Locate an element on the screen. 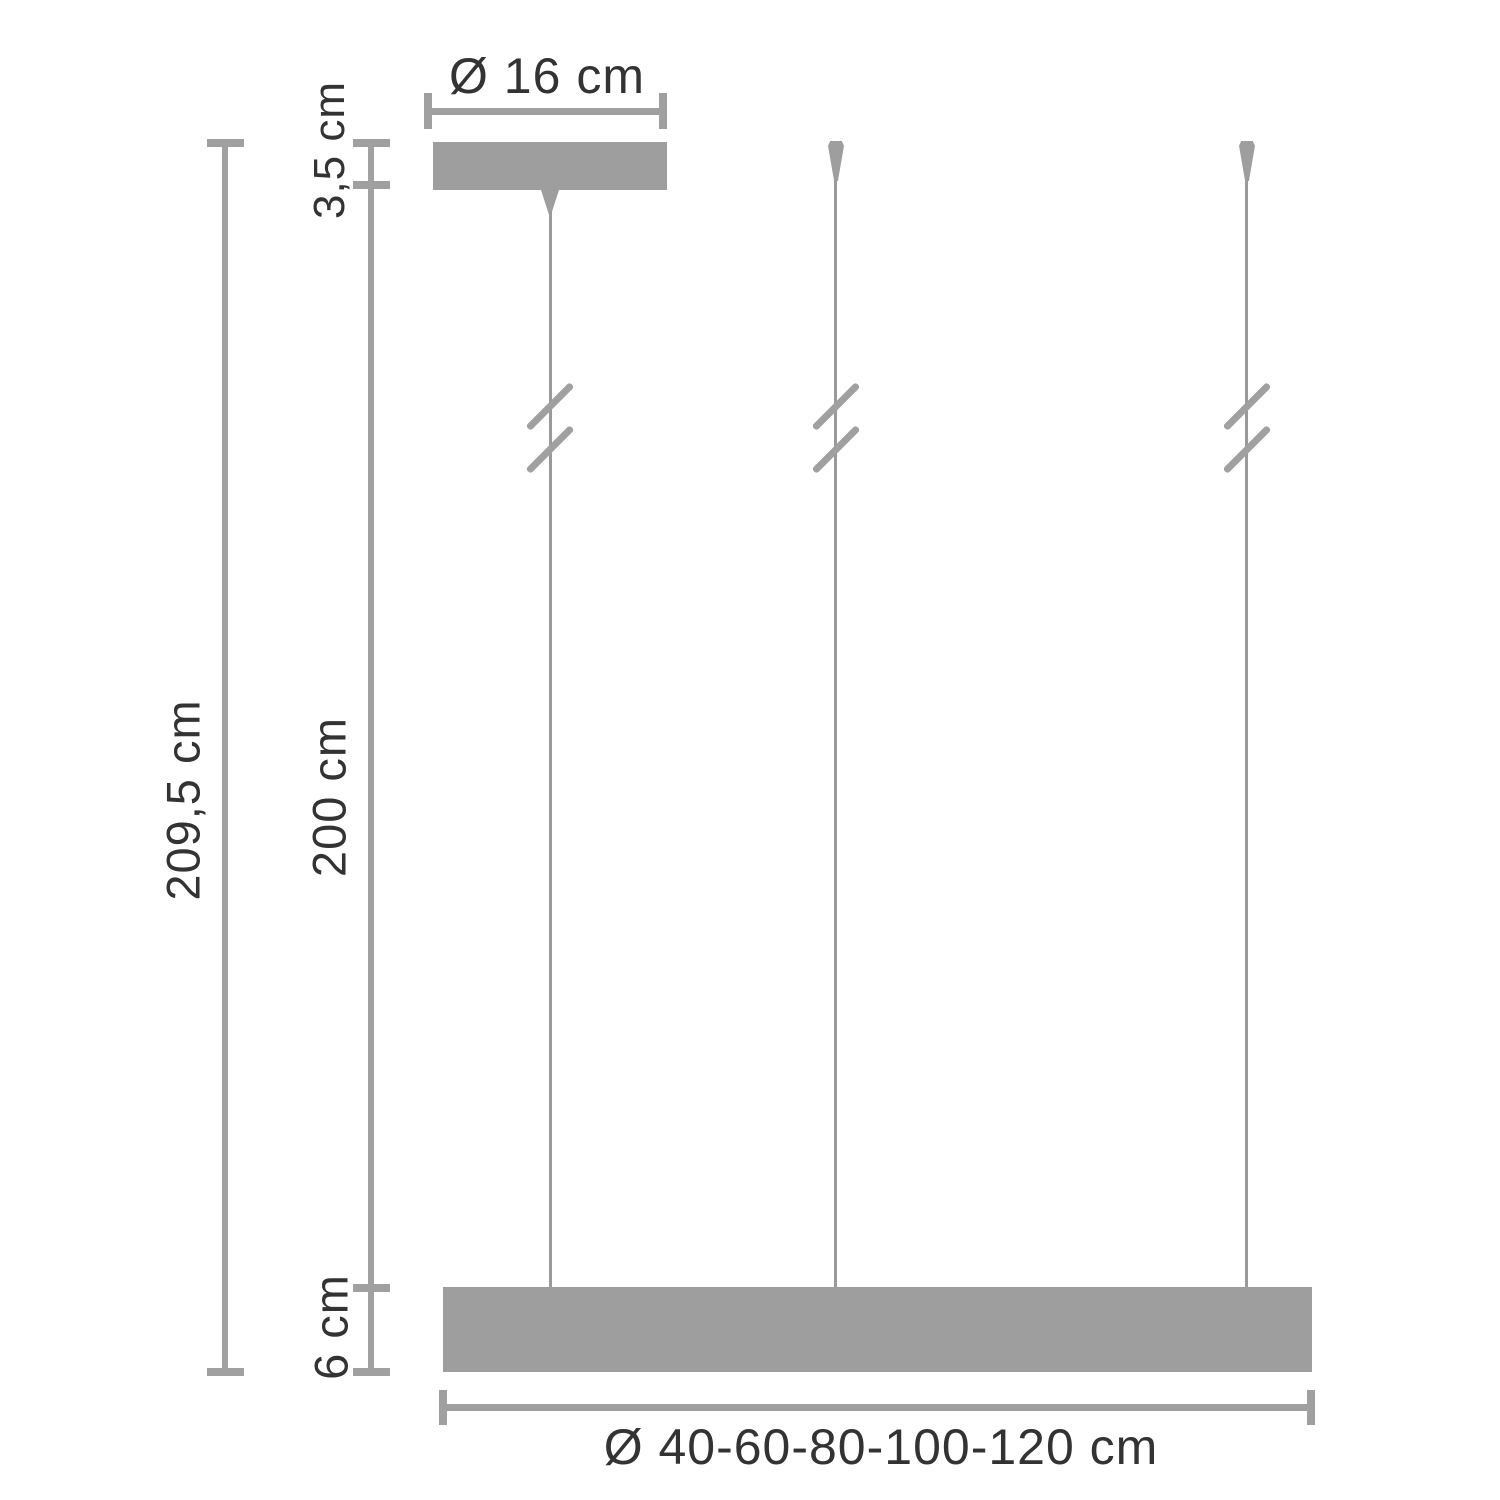 This screenshot has width=1500, height=1500. canopy-diameter-left-tick is located at coordinates (428, 111).